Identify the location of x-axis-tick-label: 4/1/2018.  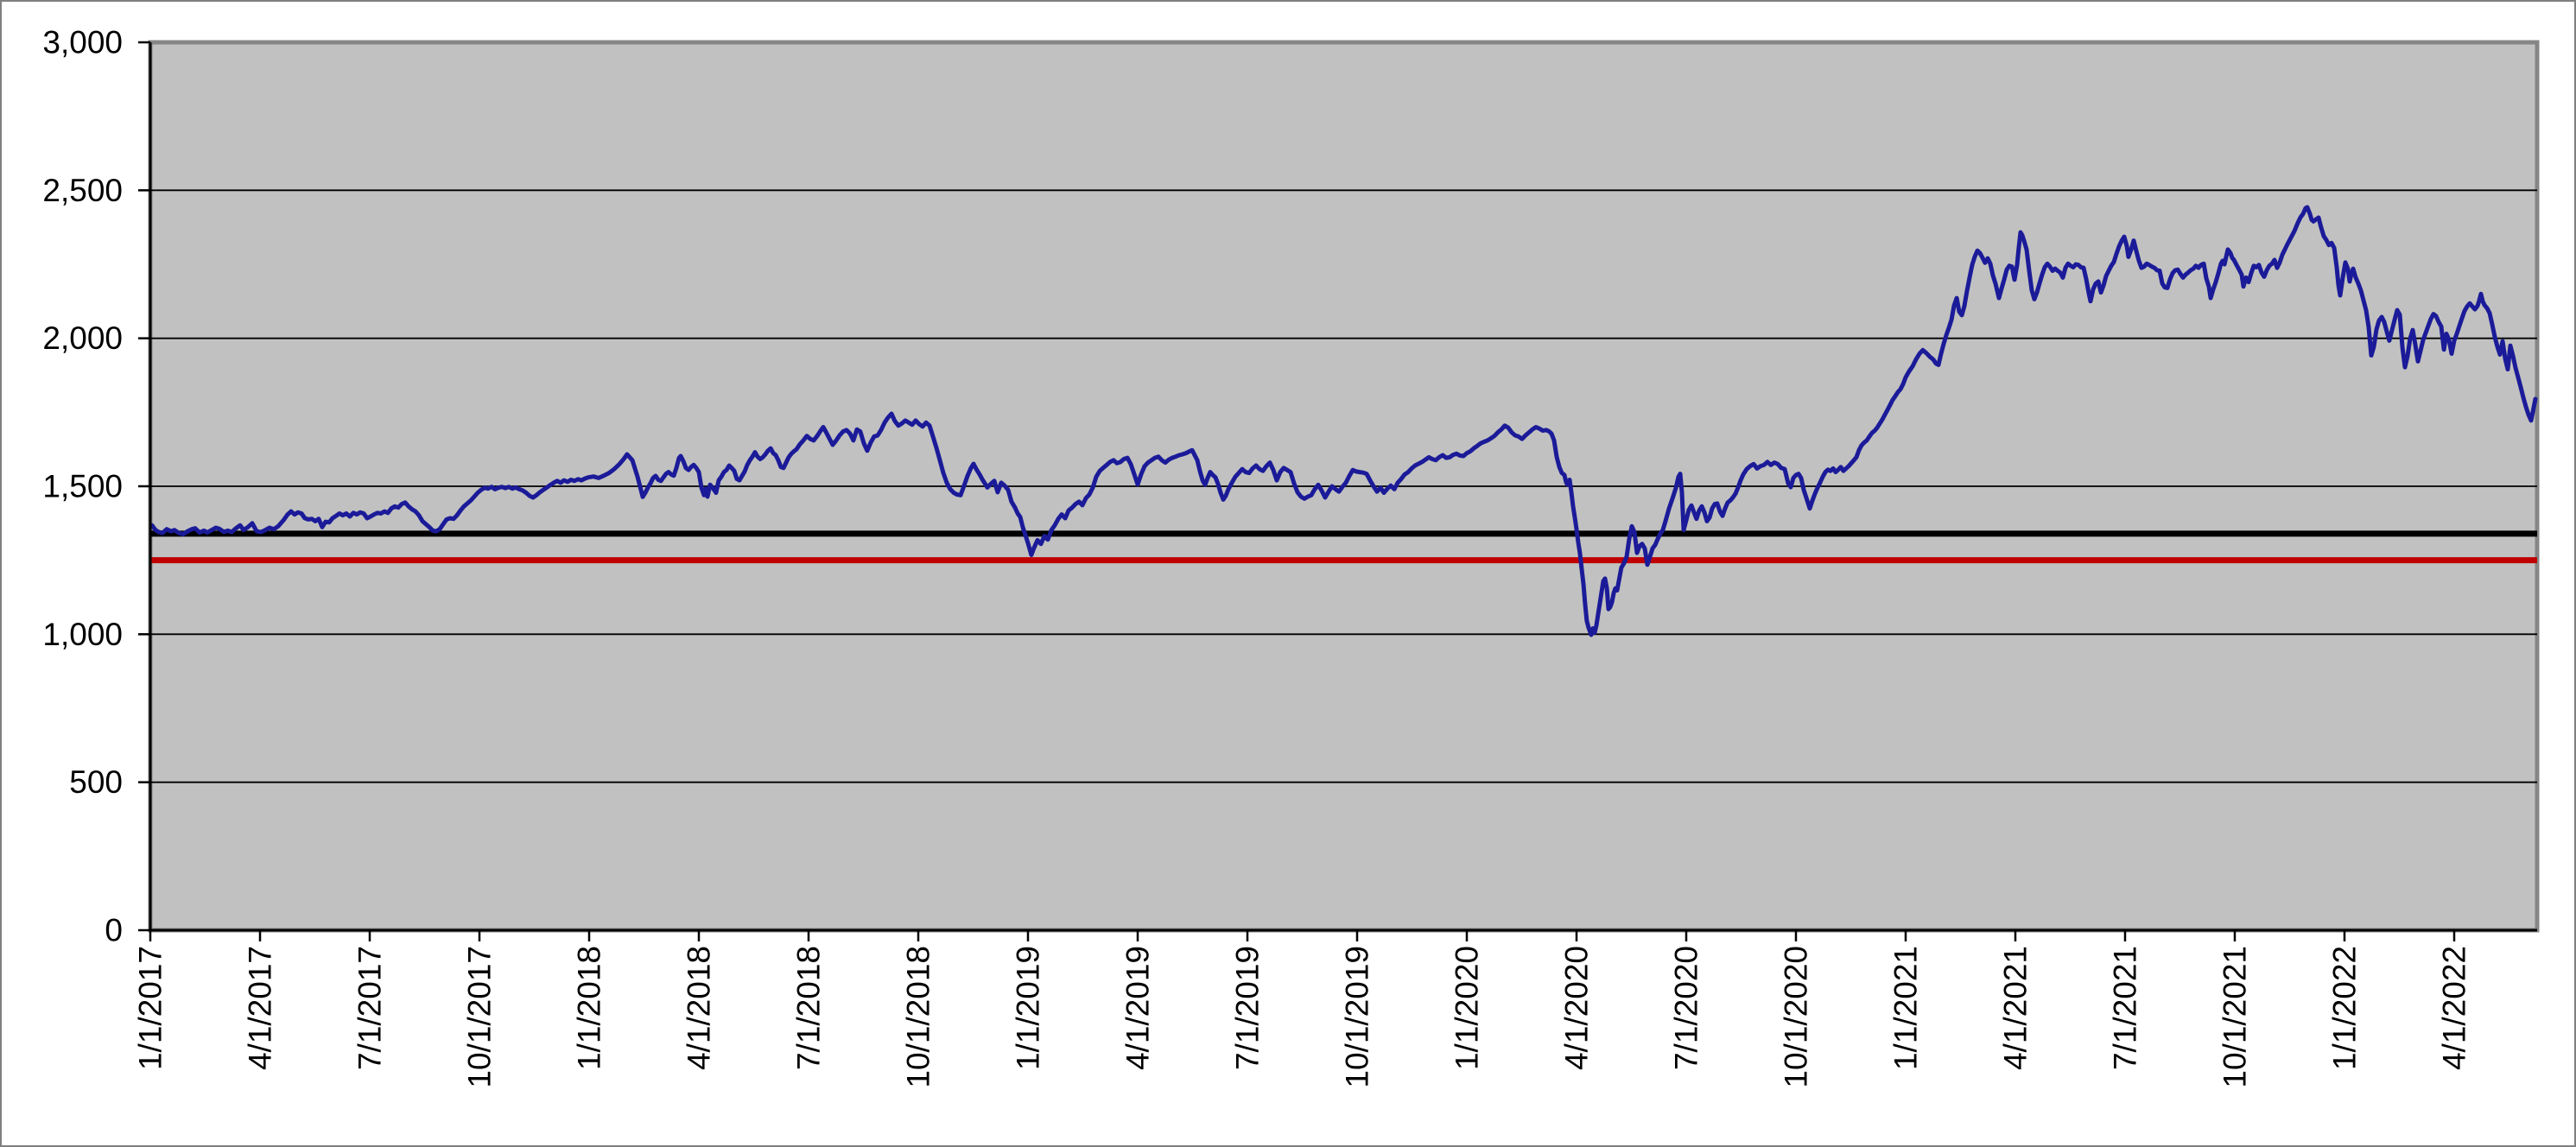
(699, 1008).